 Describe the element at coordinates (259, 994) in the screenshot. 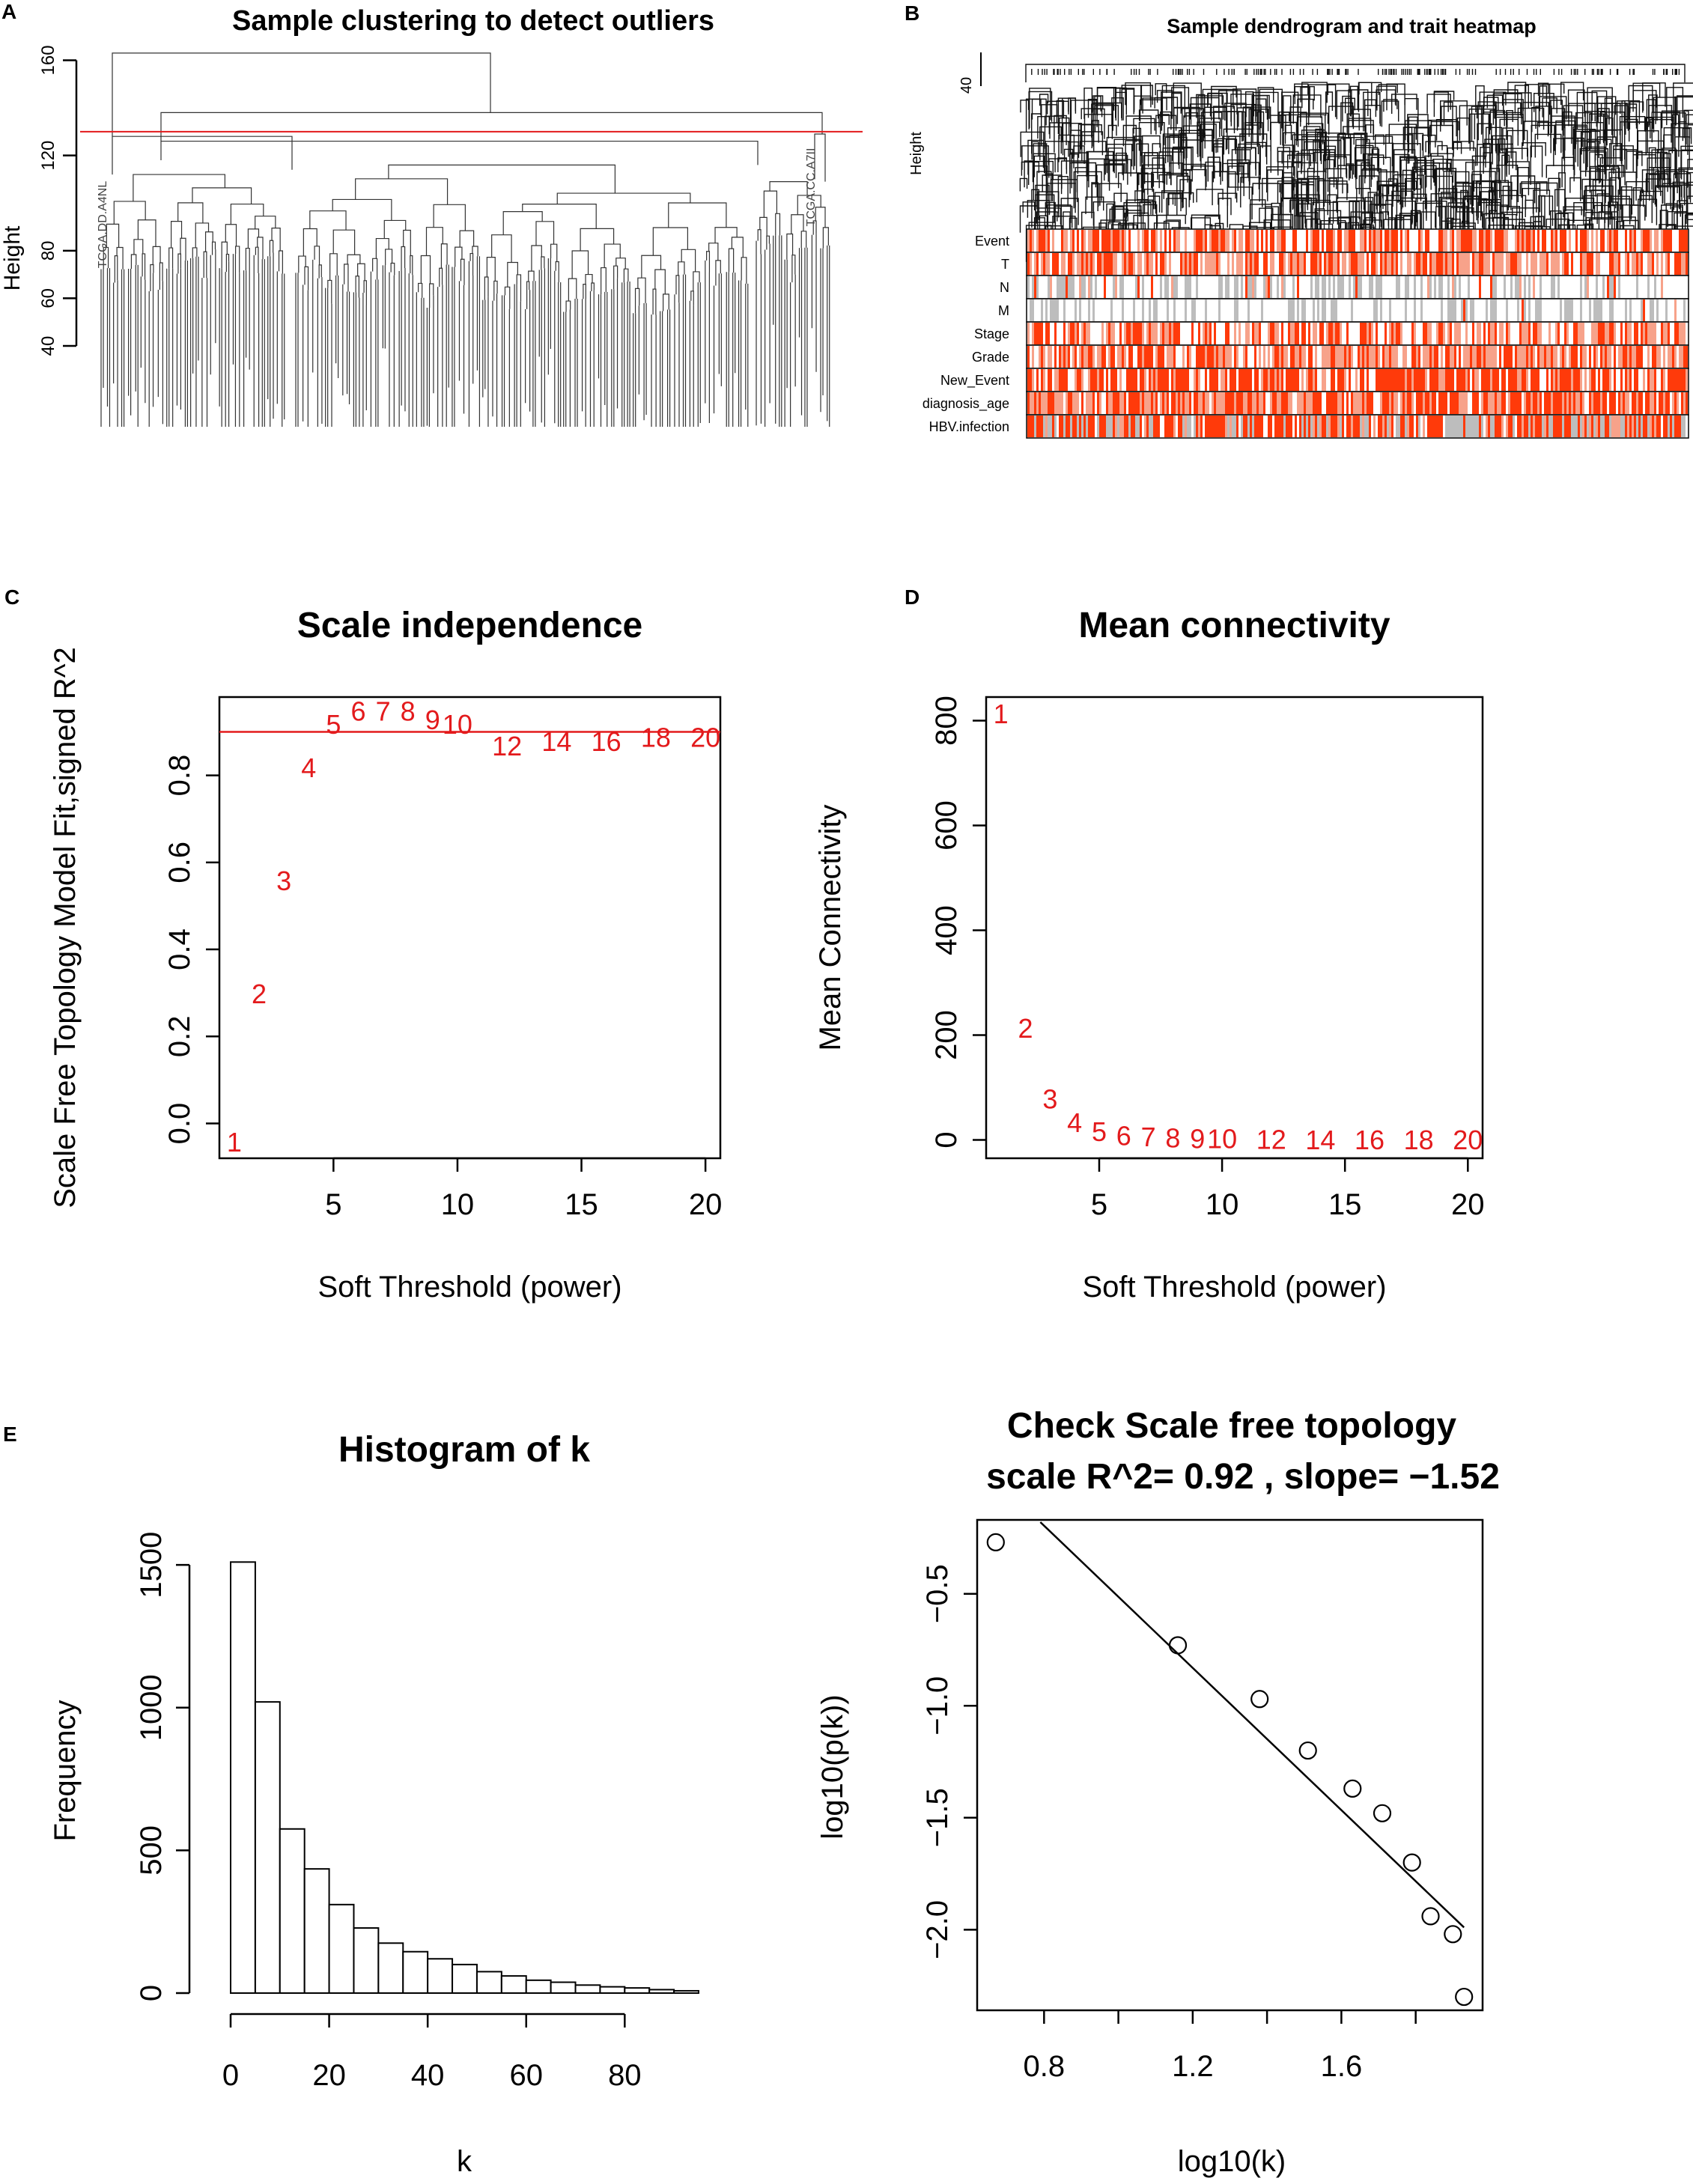

I see `chart-c-point-label: 2` at that location.